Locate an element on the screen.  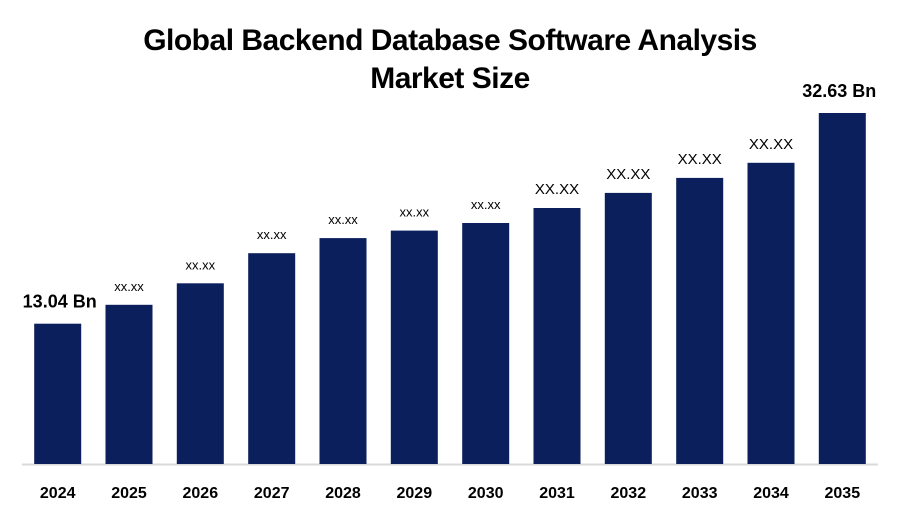
data-label-2028: xx.xx is located at coordinates (343, 219).